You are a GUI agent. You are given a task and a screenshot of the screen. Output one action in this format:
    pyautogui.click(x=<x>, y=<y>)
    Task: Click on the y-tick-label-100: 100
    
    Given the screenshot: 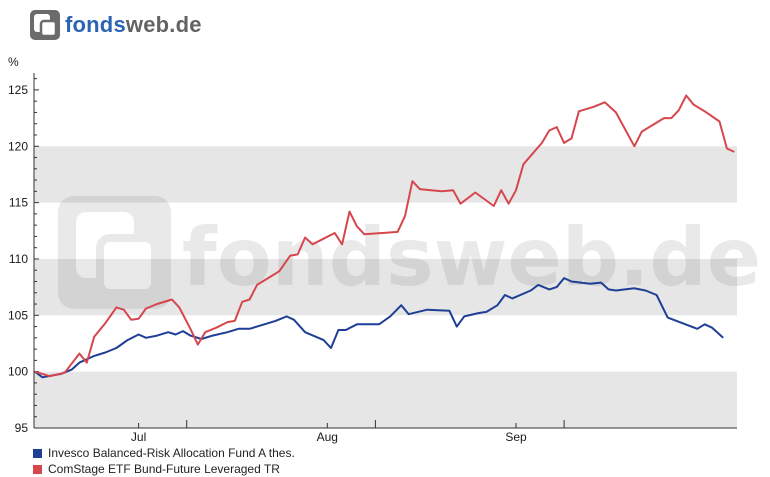 What is the action you would take?
    pyautogui.click(x=18, y=372)
    